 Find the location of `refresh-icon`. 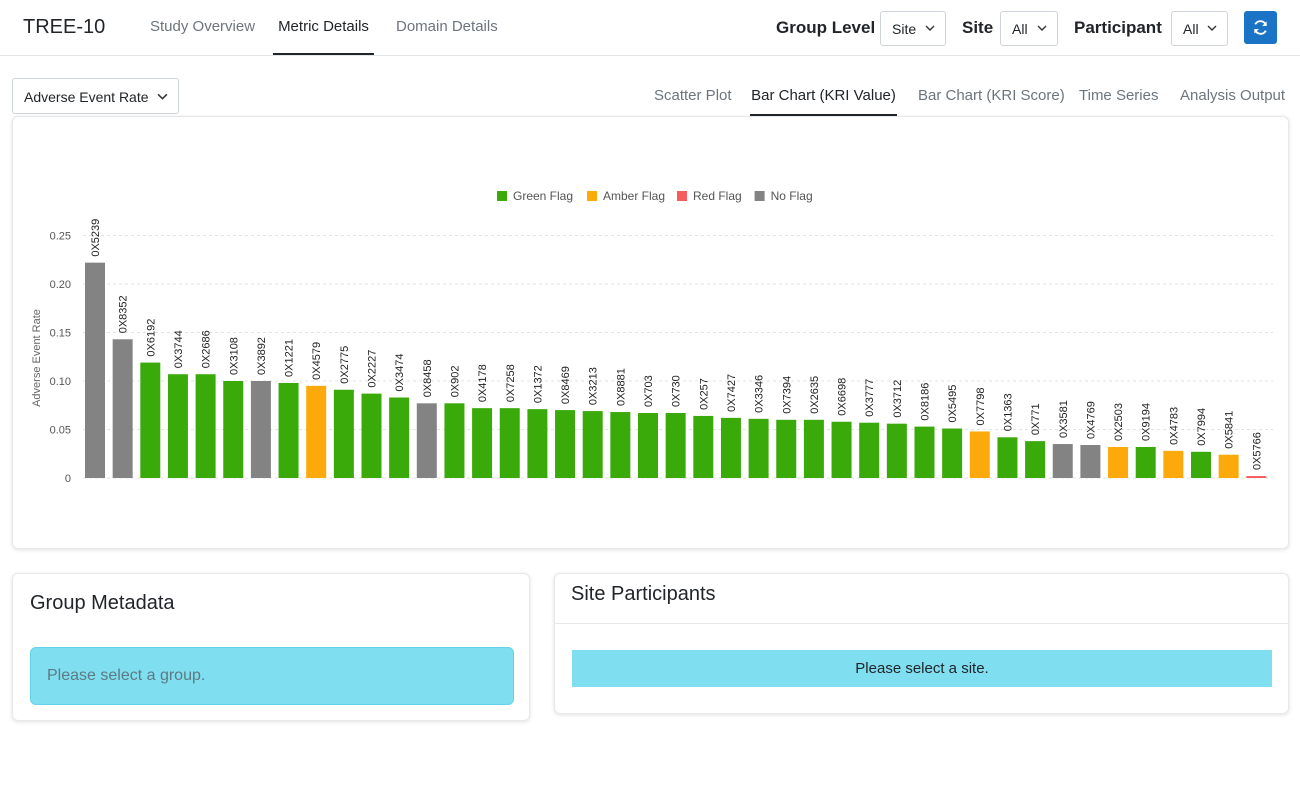

refresh-icon is located at coordinates (1260, 27).